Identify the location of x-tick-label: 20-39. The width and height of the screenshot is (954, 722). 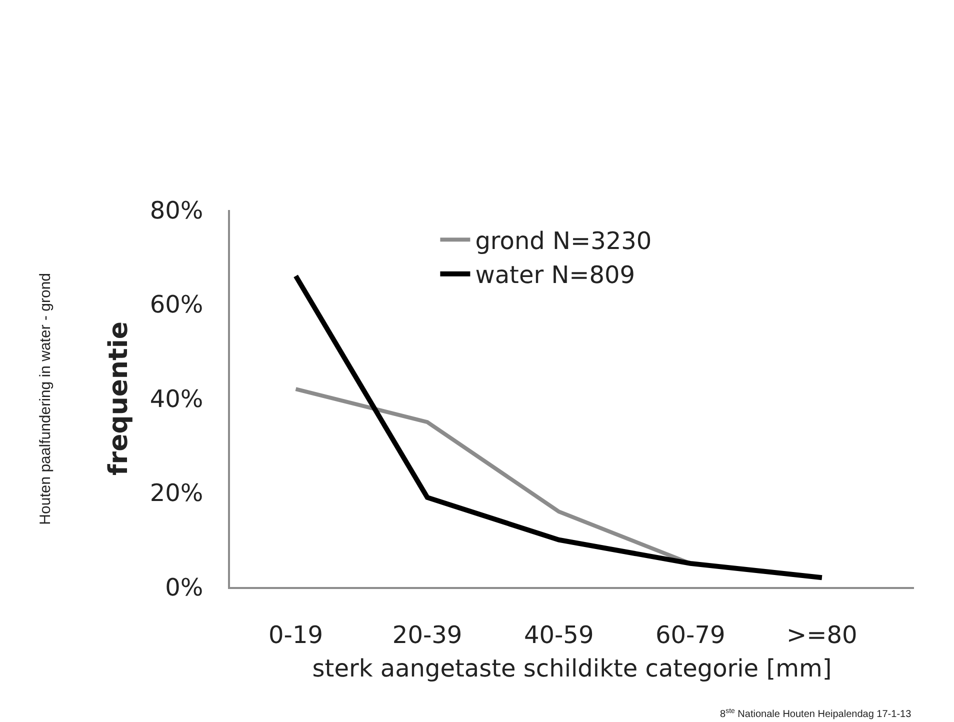
(427, 634).